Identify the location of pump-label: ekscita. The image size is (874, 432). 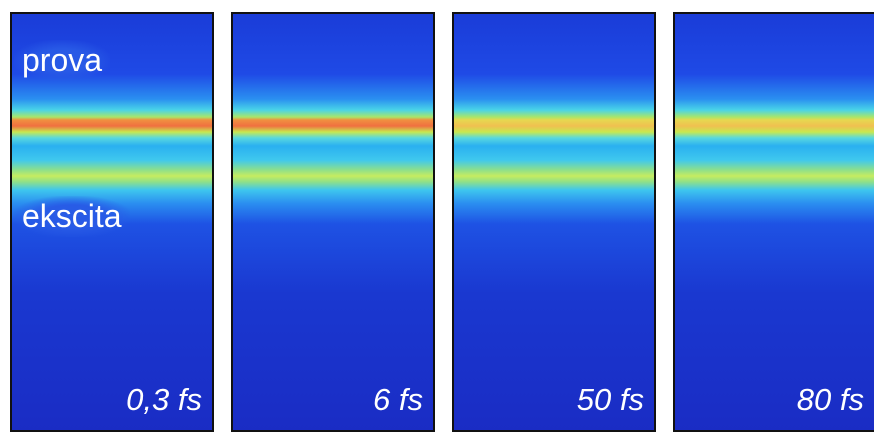
(72, 216).